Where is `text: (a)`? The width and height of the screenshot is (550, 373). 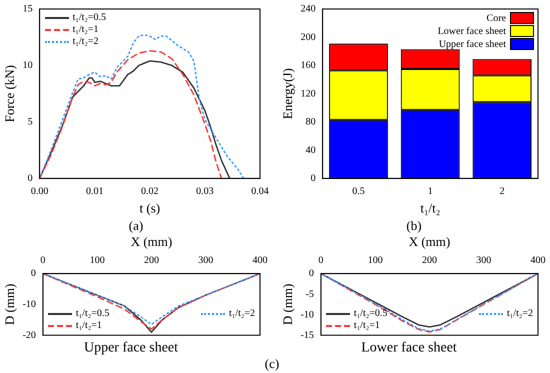
text: (a) is located at coordinates (136, 226).